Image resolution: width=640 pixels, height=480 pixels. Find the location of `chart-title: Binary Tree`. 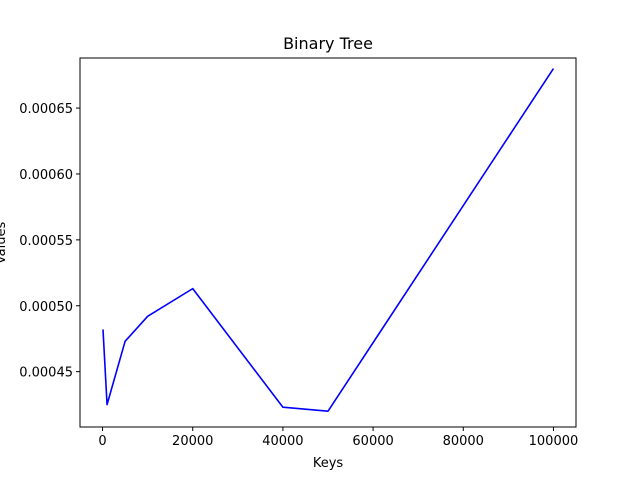

chart-title: Binary Tree is located at coordinates (328, 43).